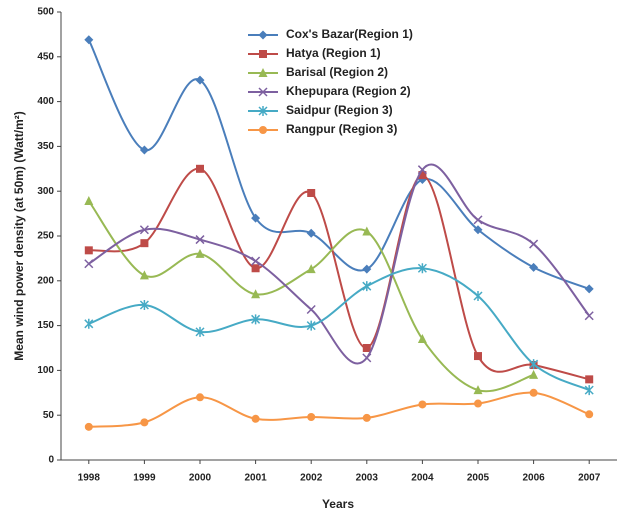 This screenshot has width=624, height=515. What do you see at coordinates (45, 280) in the screenshot?
I see `y-tick-label: 200` at bounding box center [45, 280].